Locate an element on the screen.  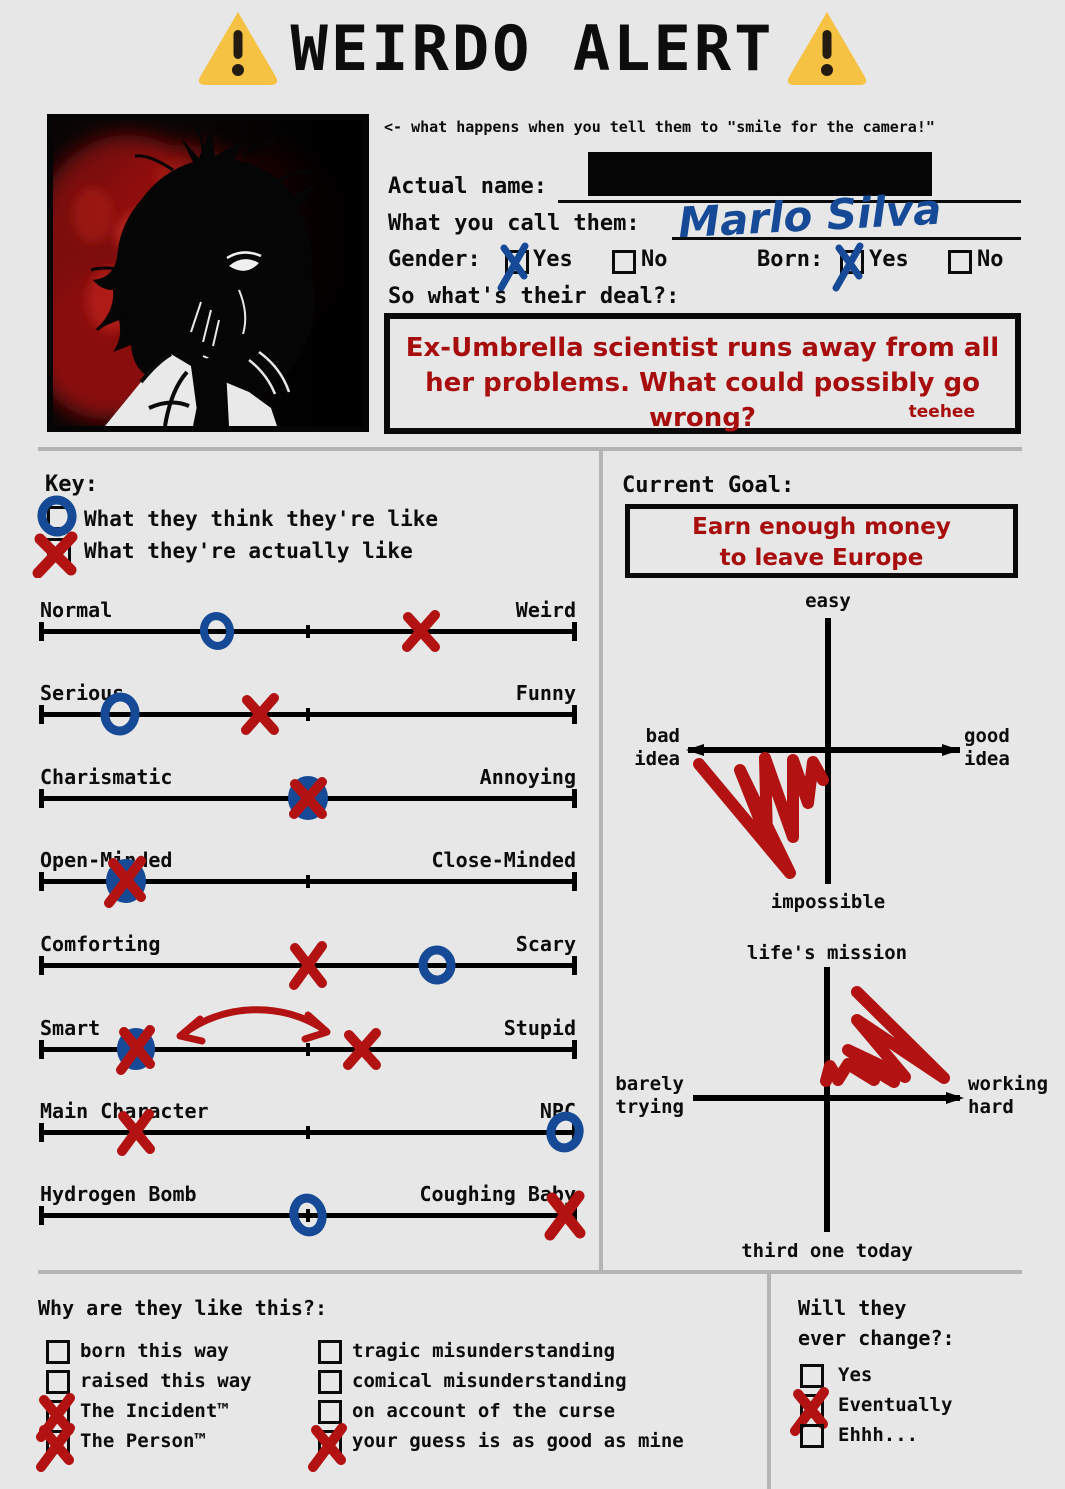
profile-artwork is located at coordinates (198, 273).